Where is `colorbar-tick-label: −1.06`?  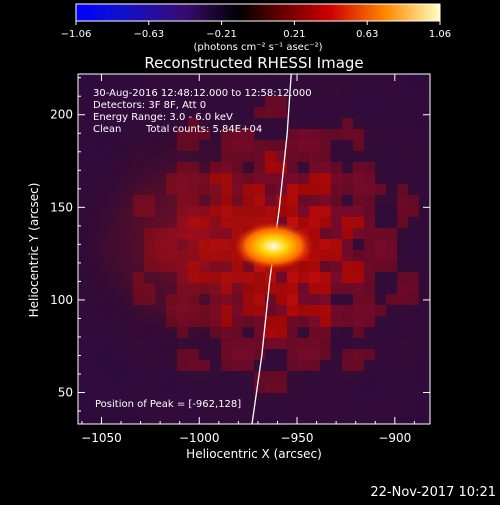
colorbar-tick-label: −1.06 is located at coordinates (76, 34).